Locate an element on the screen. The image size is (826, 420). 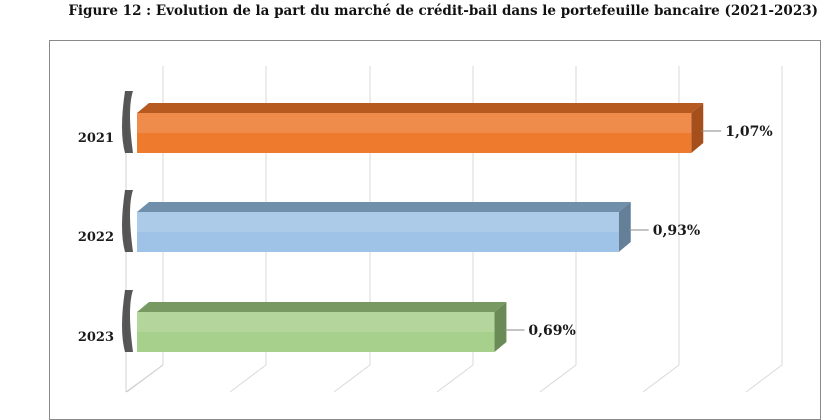
data-label-2021: 1,07% is located at coordinates (748, 132).